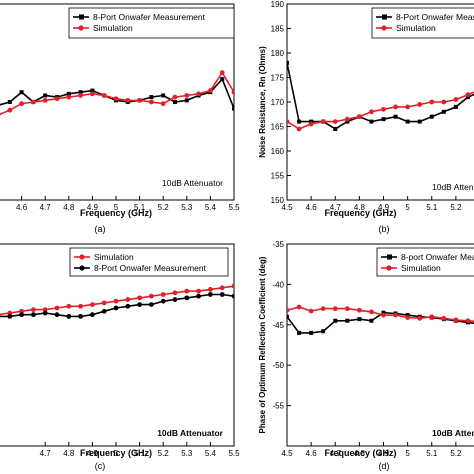  Describe the element at coordinates (100, 229) in the screenshot. I see `panel-caption: (a)` at that location.